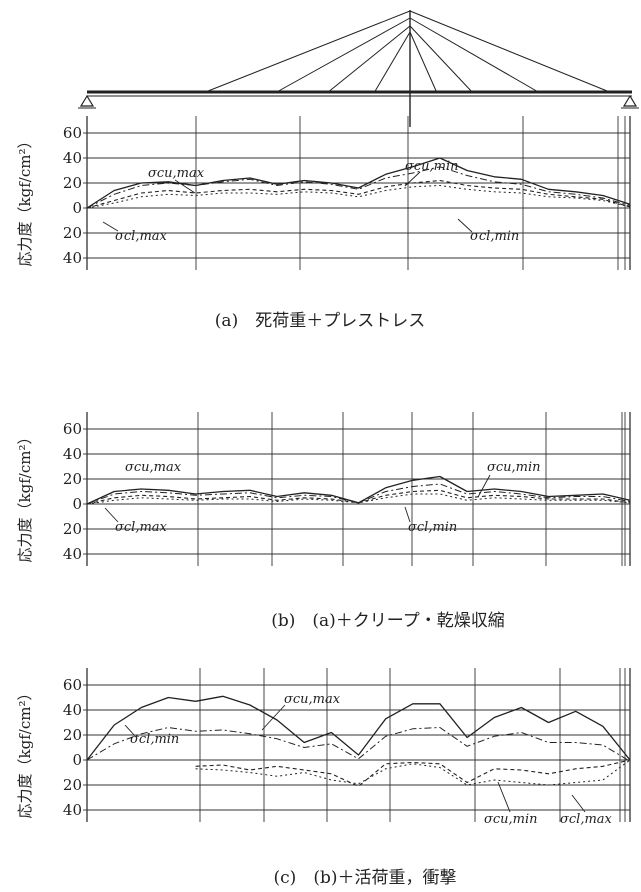 The width and height of the screenshot is (641, 892). I want to click on bridge-schematic, so click(358, 68).